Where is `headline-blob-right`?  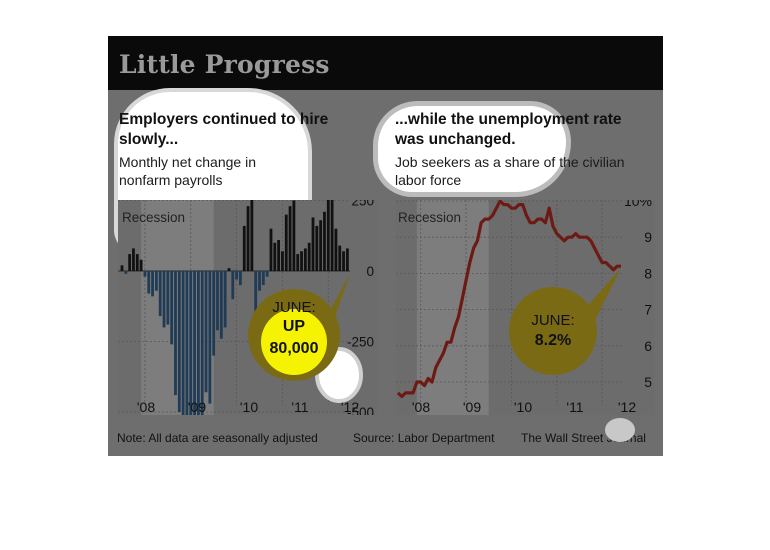 headline-blob-right is located at coordinates (472, 149).